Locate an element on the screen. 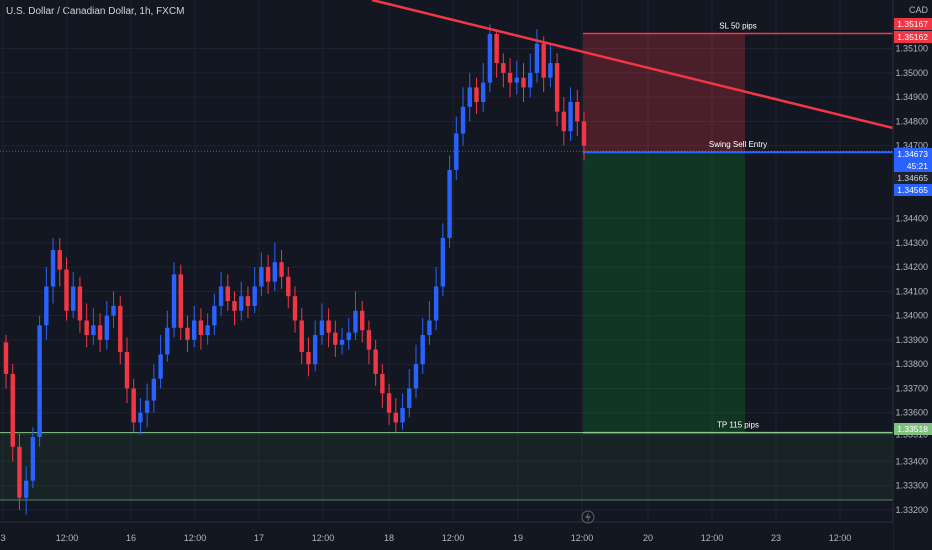  entry-label: Swing Sell Entry is located at coordinates (738, 144).